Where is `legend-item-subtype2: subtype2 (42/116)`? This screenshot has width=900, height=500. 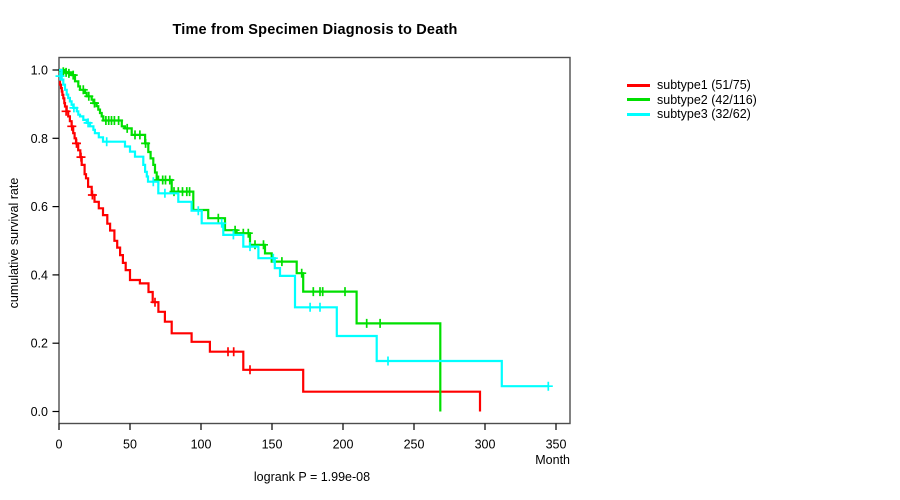
legend-item-subtype2: subtype2 (42/116) is located at coordinates (692, 100).